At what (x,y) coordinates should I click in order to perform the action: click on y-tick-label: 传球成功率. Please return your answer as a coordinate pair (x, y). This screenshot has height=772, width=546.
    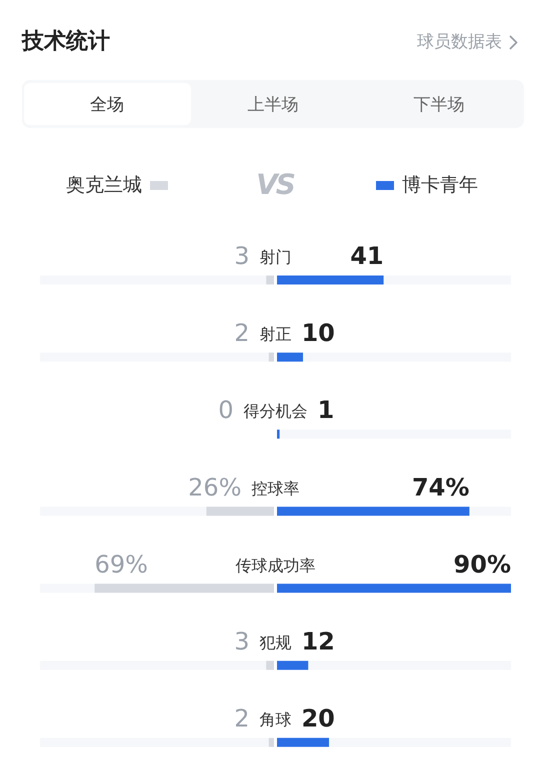
    Looking at the image, I should click on (276, 565).